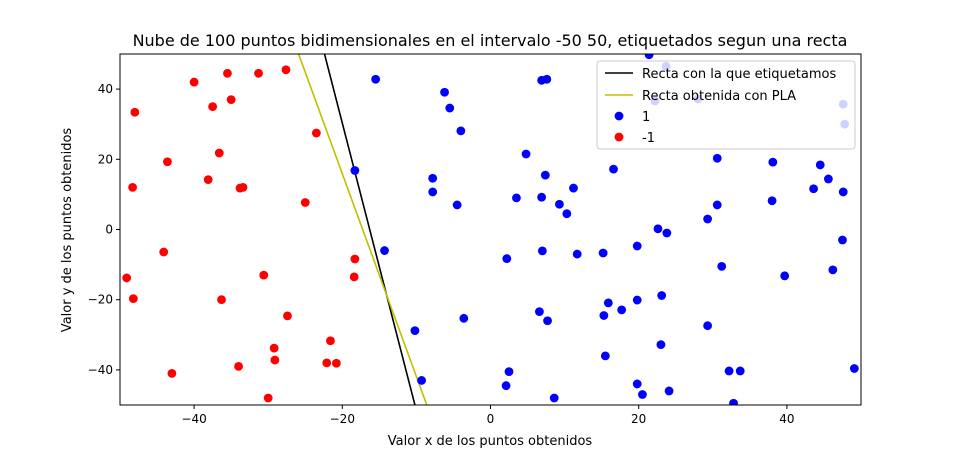 This screenshot has height=455, width=957. I want to click on x-tick-label: 40, so click(786, 419).